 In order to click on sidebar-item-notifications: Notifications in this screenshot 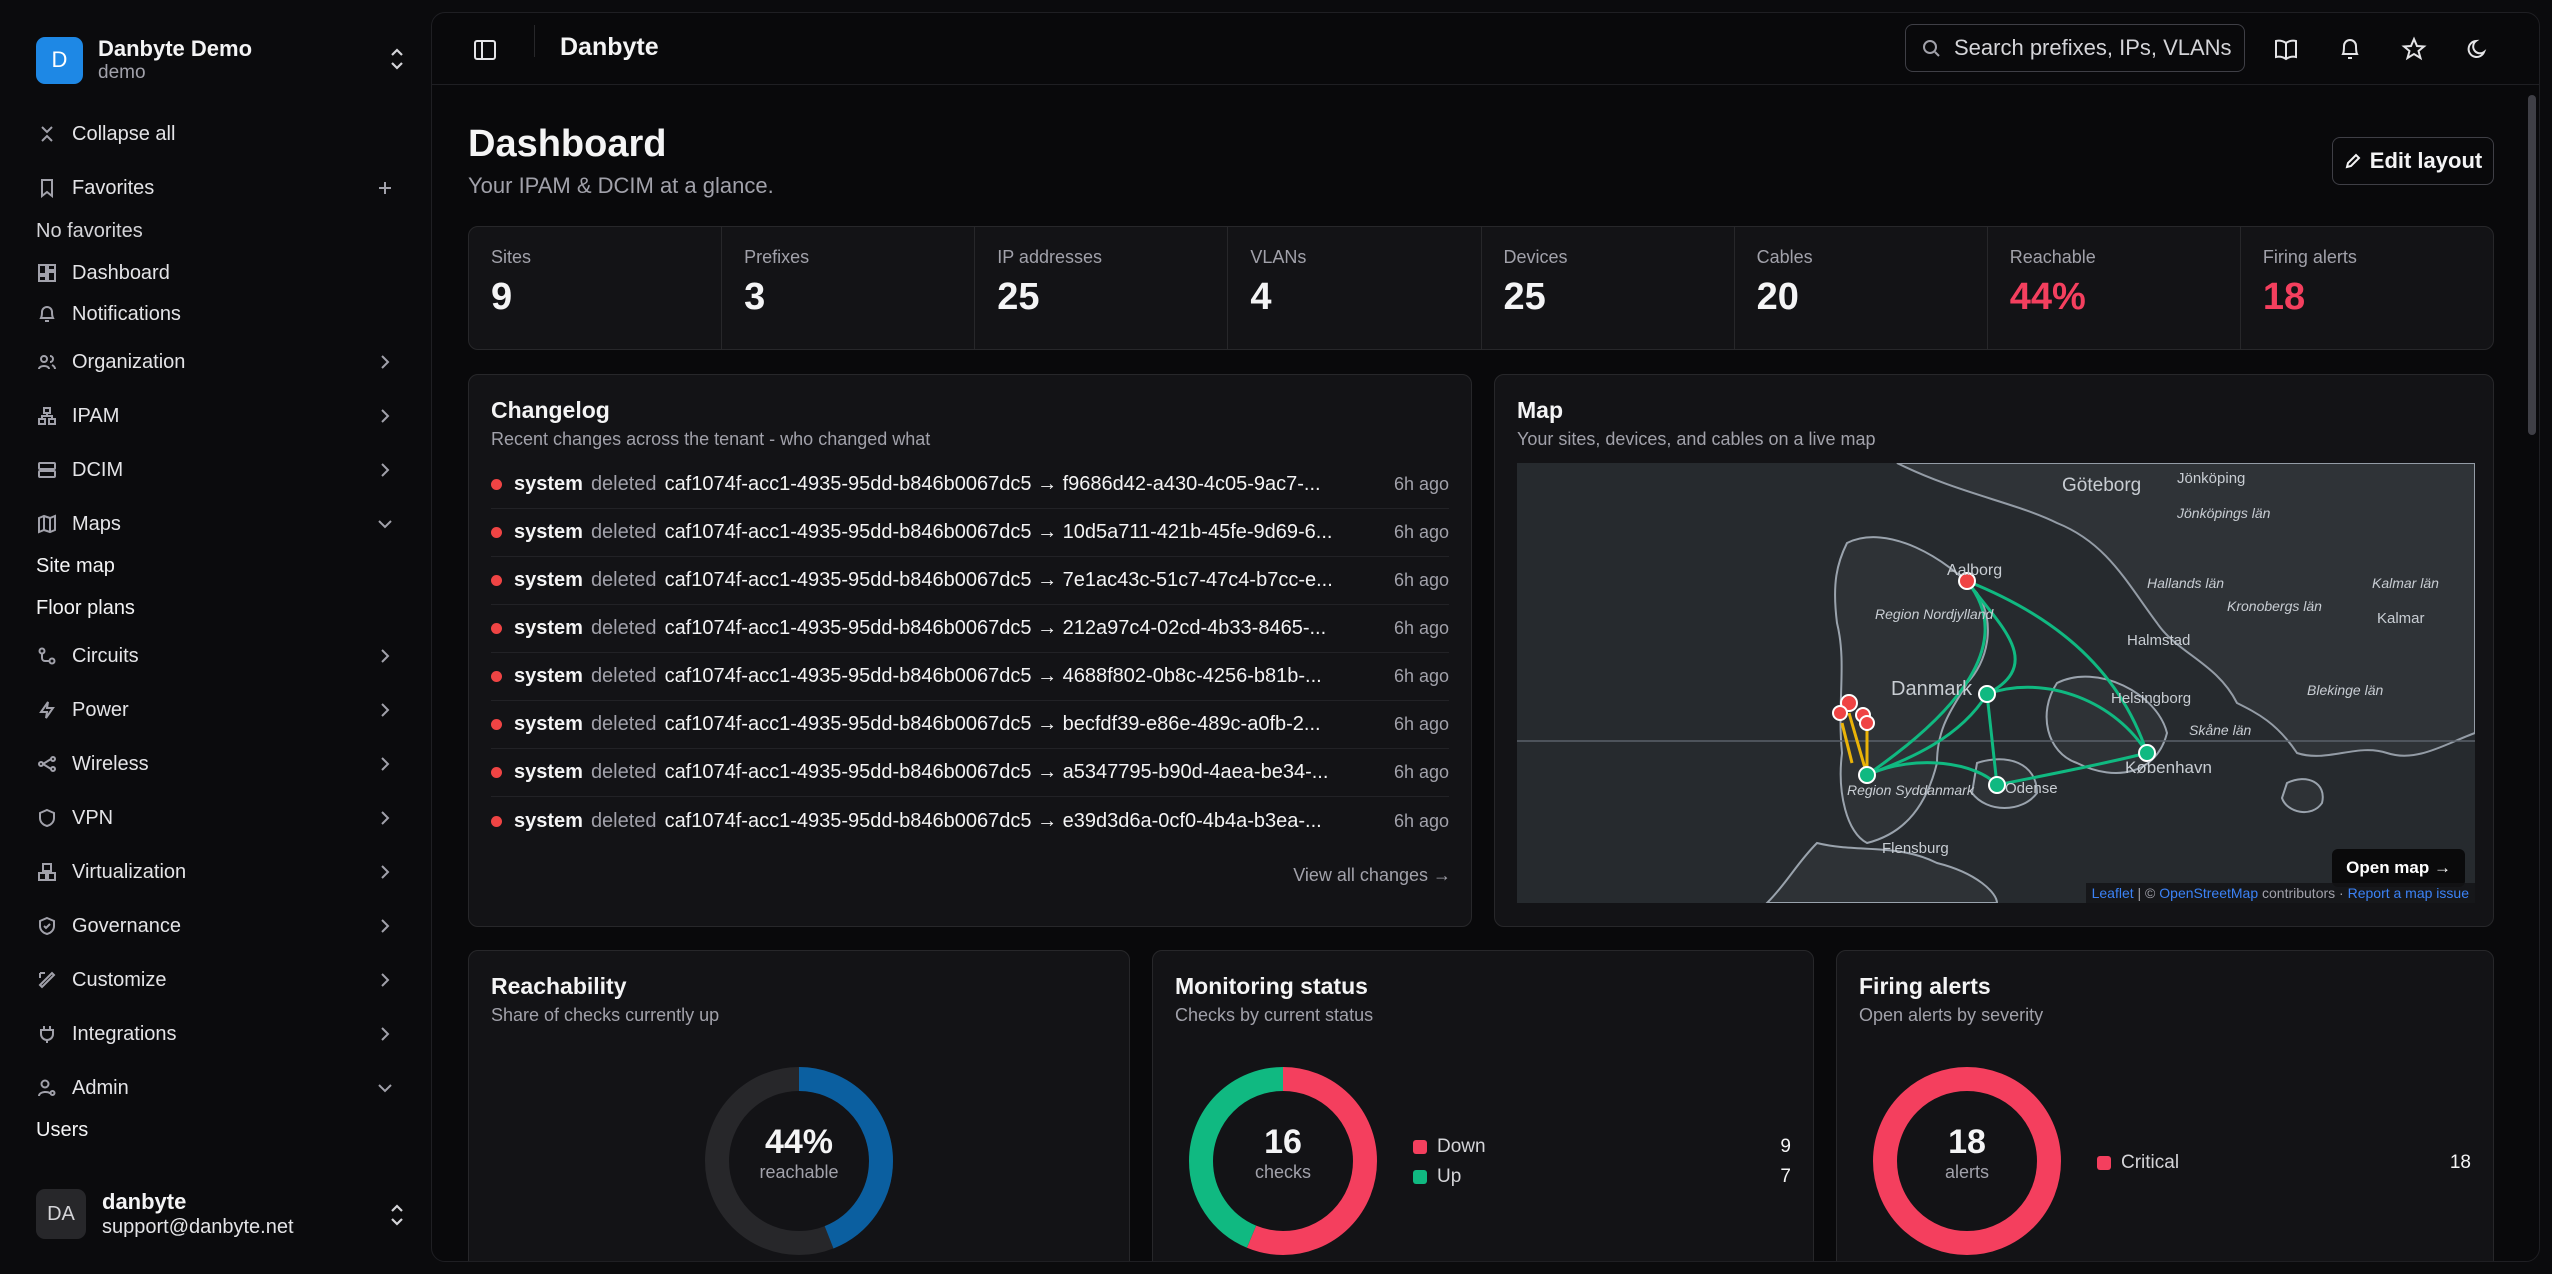, I will do `click(216, 314)`.